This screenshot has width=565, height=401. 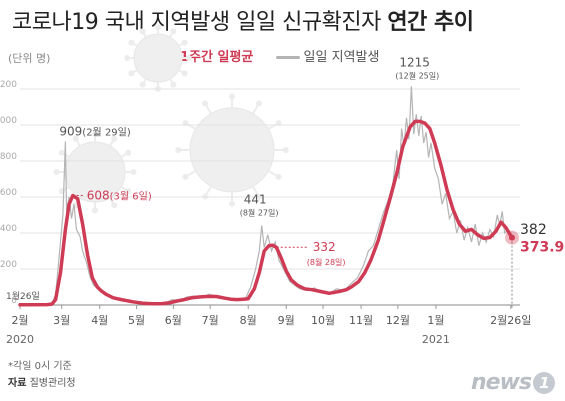 What do you see at coordinates (217, 57) in the screenshot?
I see `legend-label-avg: 1주간 일평균` at bounding box center [217, 57].